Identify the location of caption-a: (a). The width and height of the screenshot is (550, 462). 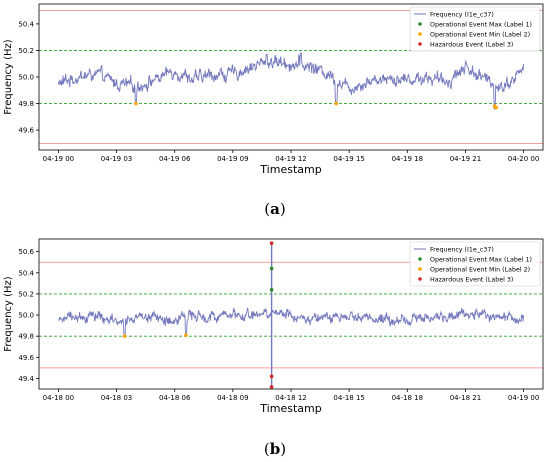
(275, 209).